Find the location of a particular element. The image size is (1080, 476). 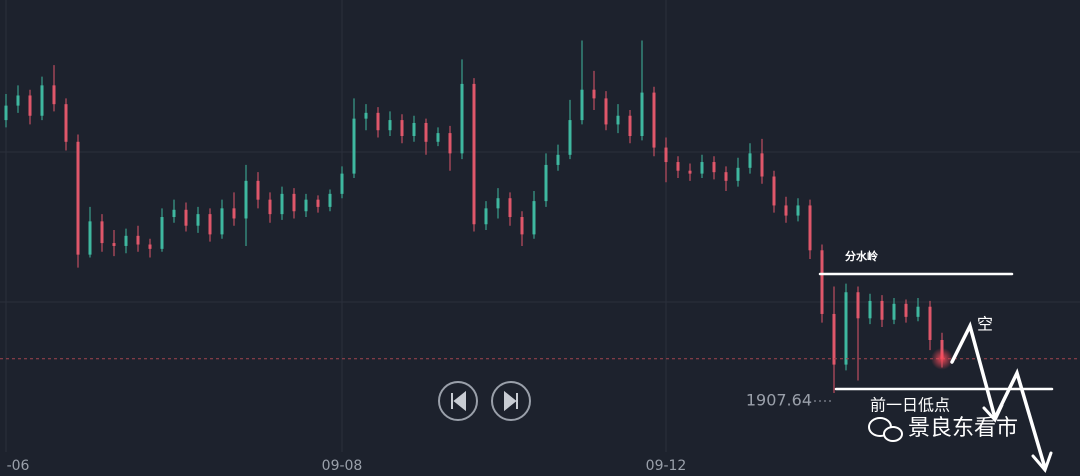

watermark: 景良东看市 is located at coordinates (963, 428).